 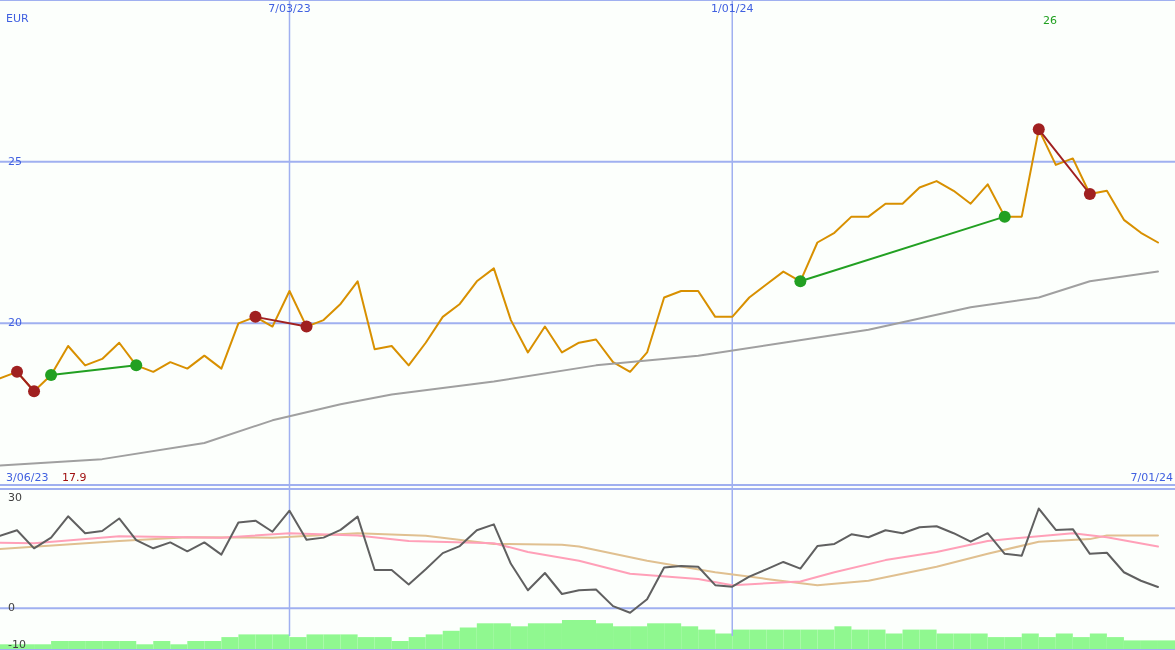 I want to click on y-tick-label: 30, so click(x=15, y=497).